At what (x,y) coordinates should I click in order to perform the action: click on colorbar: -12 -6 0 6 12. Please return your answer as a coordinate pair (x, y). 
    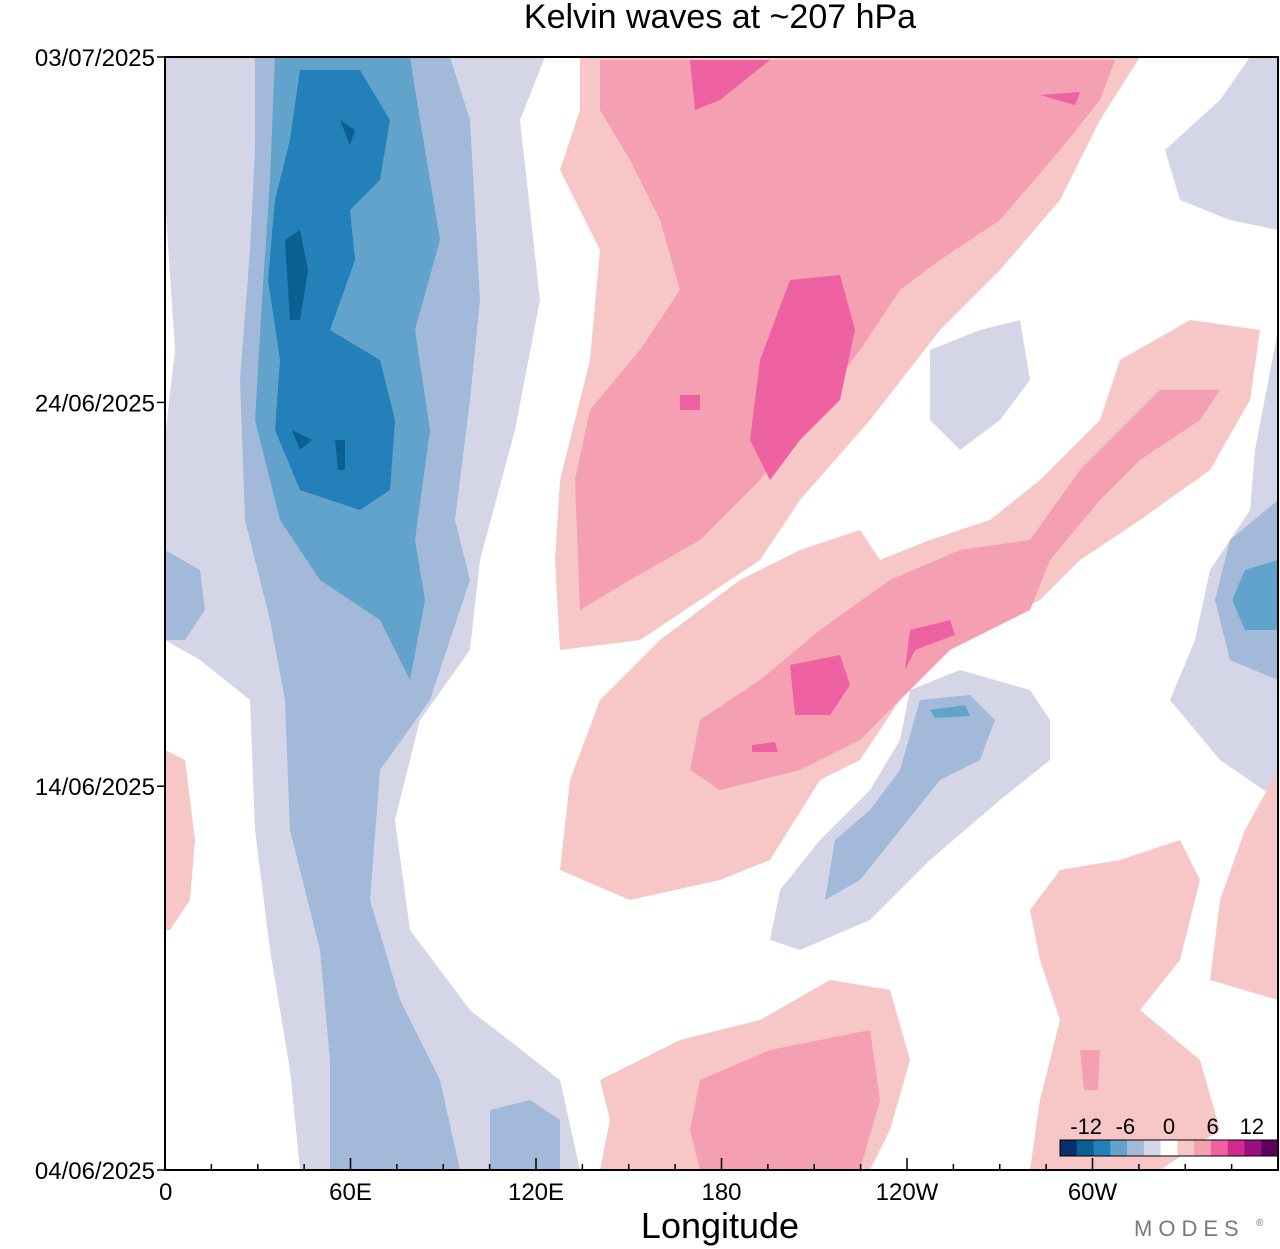
    Looking at the image, I should click on (1169, 1135).